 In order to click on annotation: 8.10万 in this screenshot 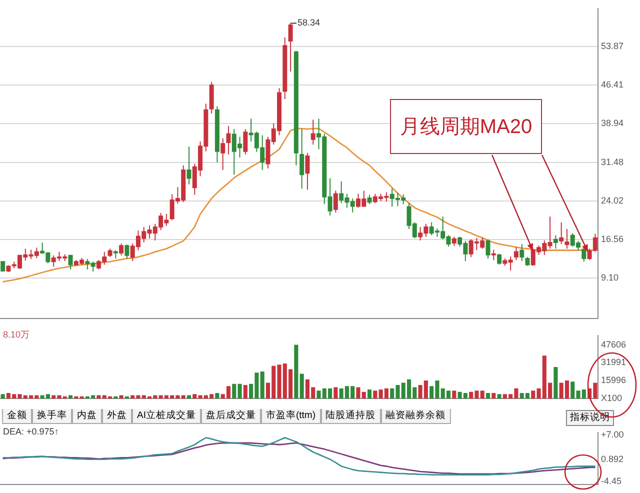, I will do `click(16, 334)`.